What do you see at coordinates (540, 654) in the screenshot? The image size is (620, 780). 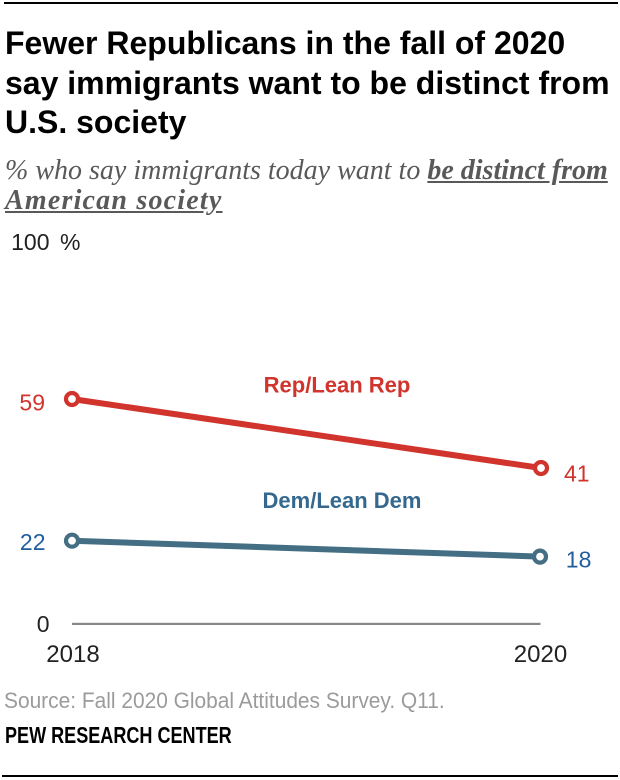 I see `svg-text: 2020` at bounding box center [540, 654].